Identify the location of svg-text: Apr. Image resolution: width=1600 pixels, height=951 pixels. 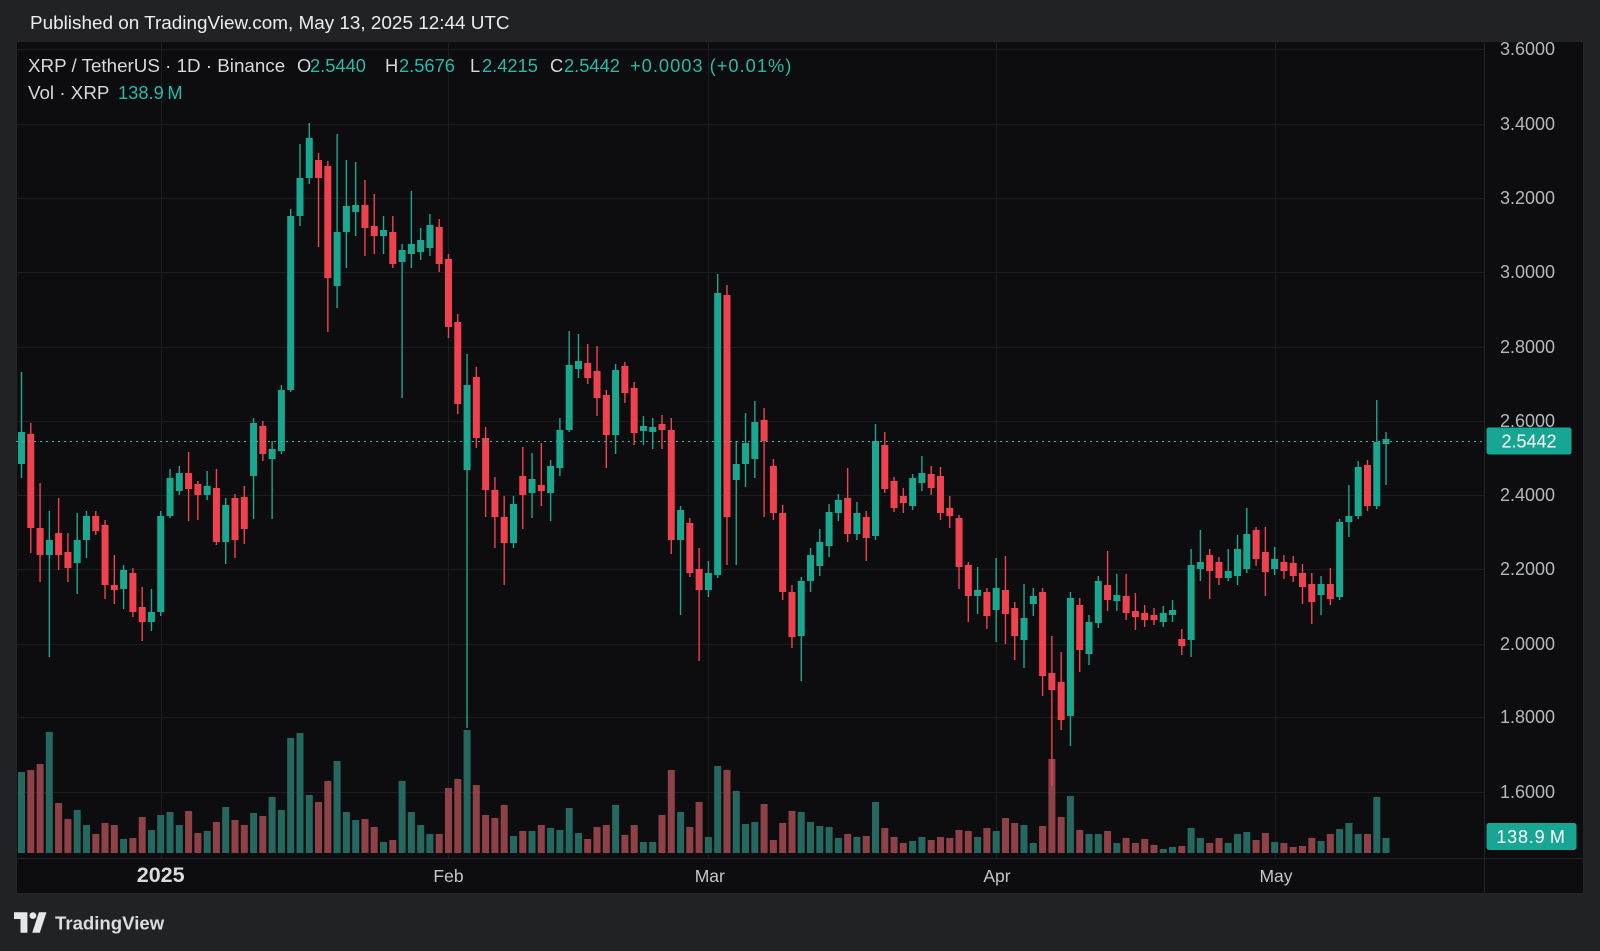
(996, 876).